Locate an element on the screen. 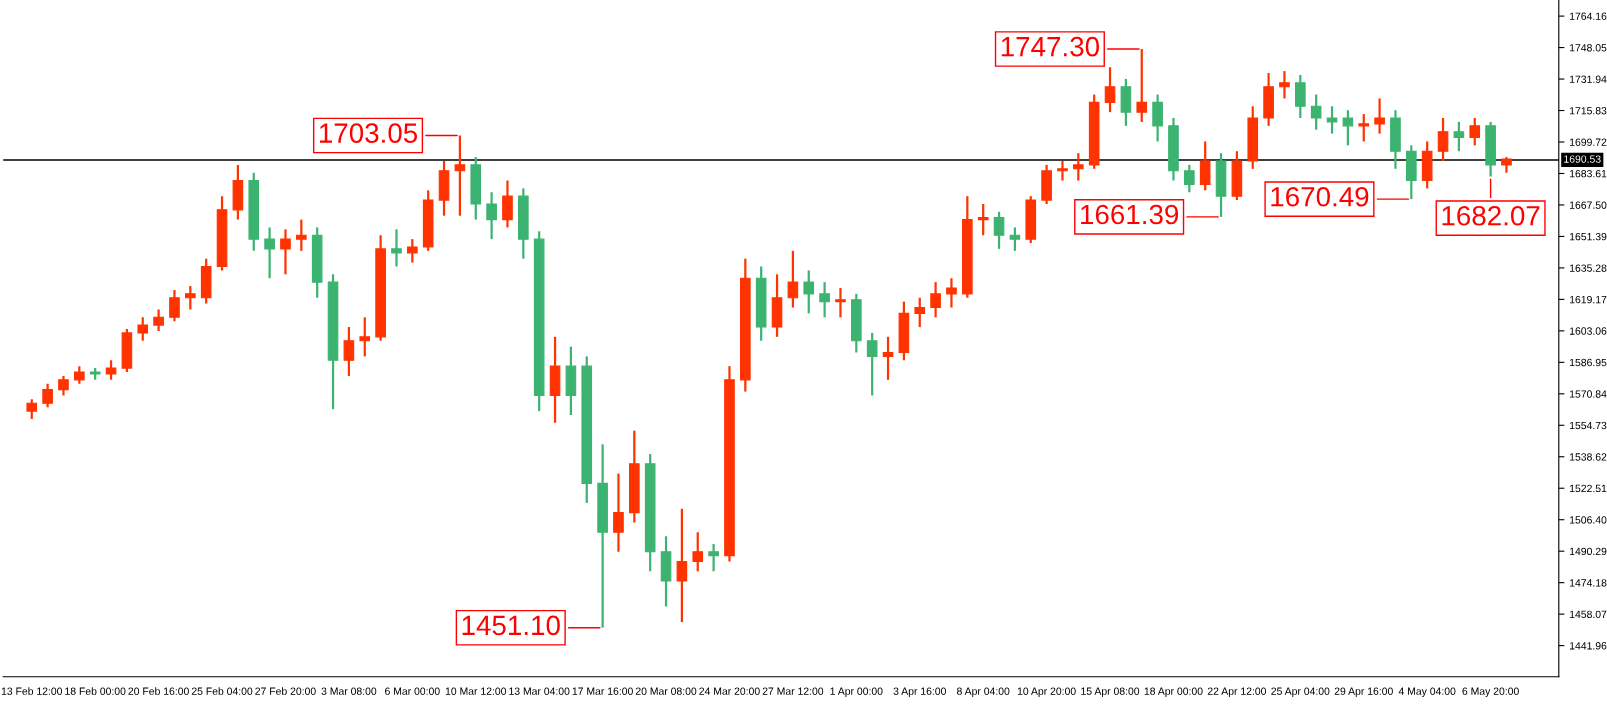 This screenshot has width=1607, height=705. annotation: 1670.49 is located at coordinates (1320, 196).